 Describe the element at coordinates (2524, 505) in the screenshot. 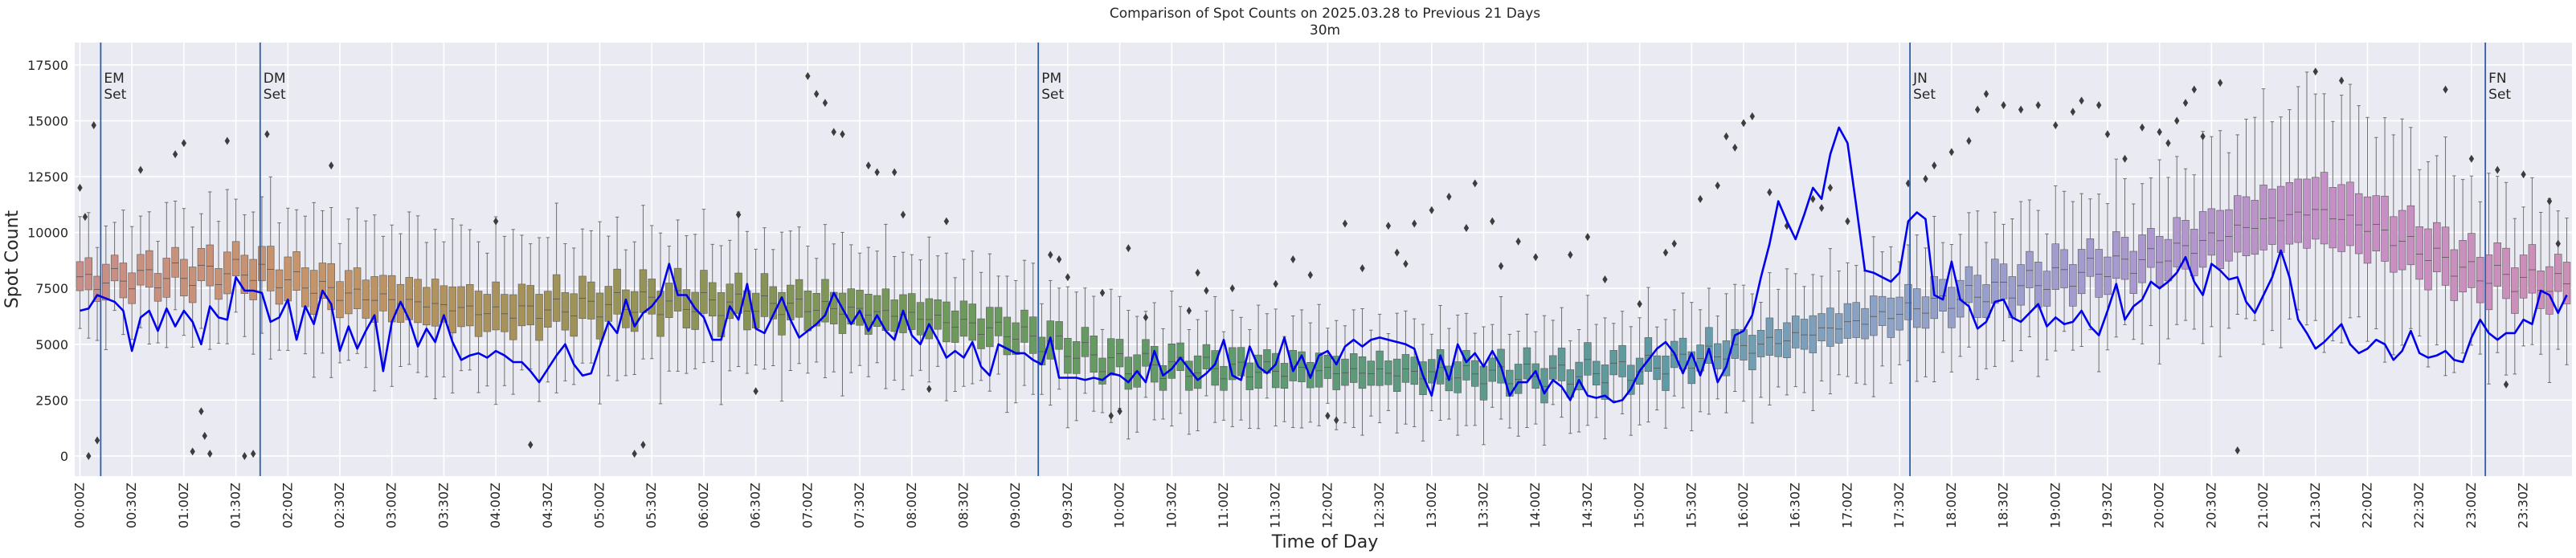

I see `x-tick-label: 23:30Z` at that location.